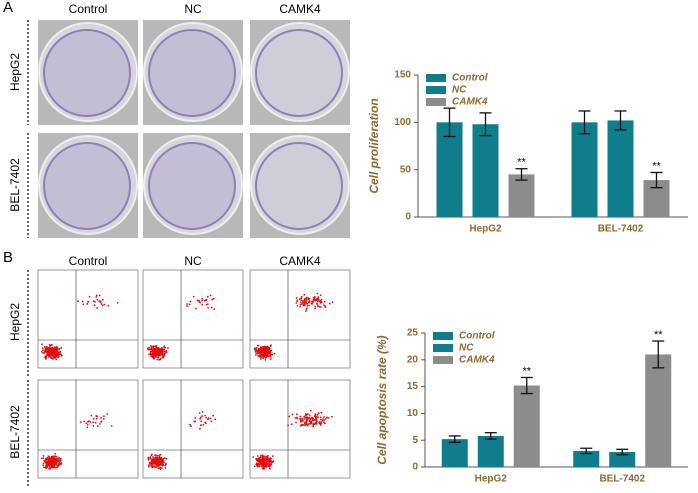 The height and width of the screenshot is (493, 698). What do you see at coordinates (466, 348) in the screenshot?
I see `legend-label: NC` at bounding box center [466, 348].